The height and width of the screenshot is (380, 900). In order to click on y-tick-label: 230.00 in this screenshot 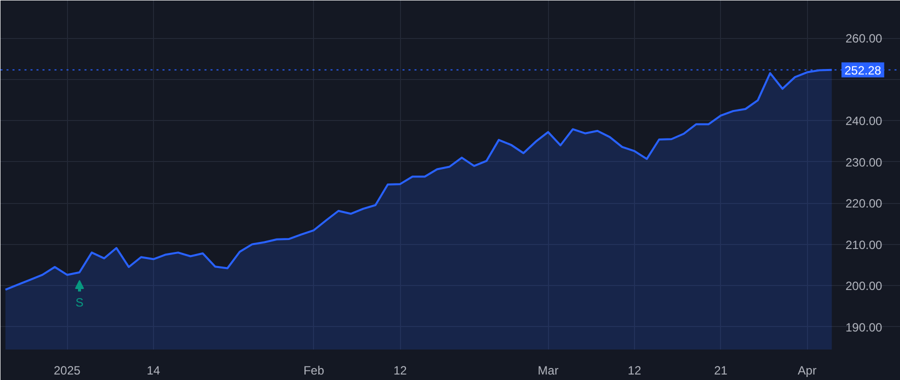, I will do `click(864, 162)`.